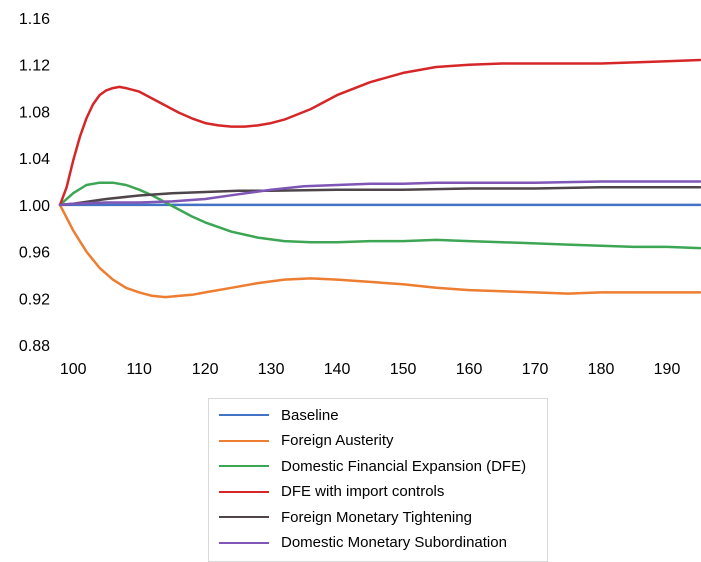  I want to click on x-tick-label: 140, so click(337, 369).